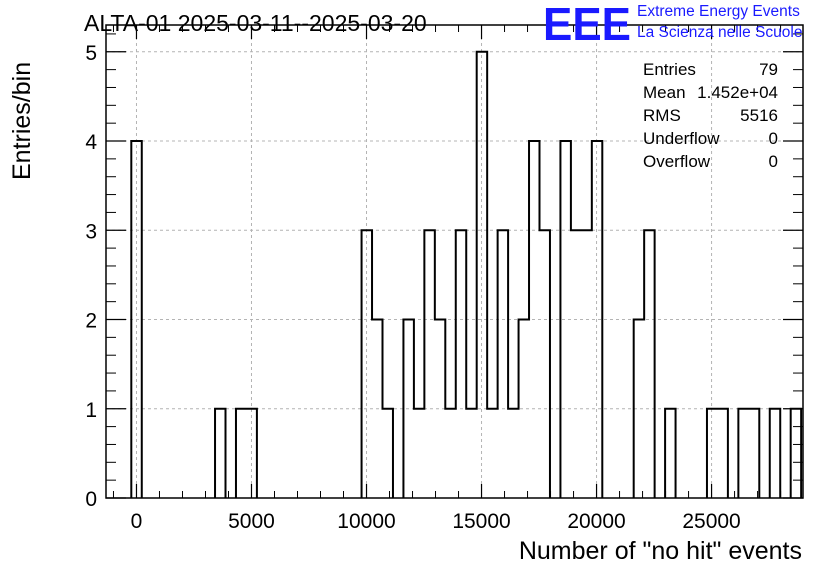  Describe the element at coordinates (137, 521) in the screenshot. I see `x-tick-label: 0` at that location.